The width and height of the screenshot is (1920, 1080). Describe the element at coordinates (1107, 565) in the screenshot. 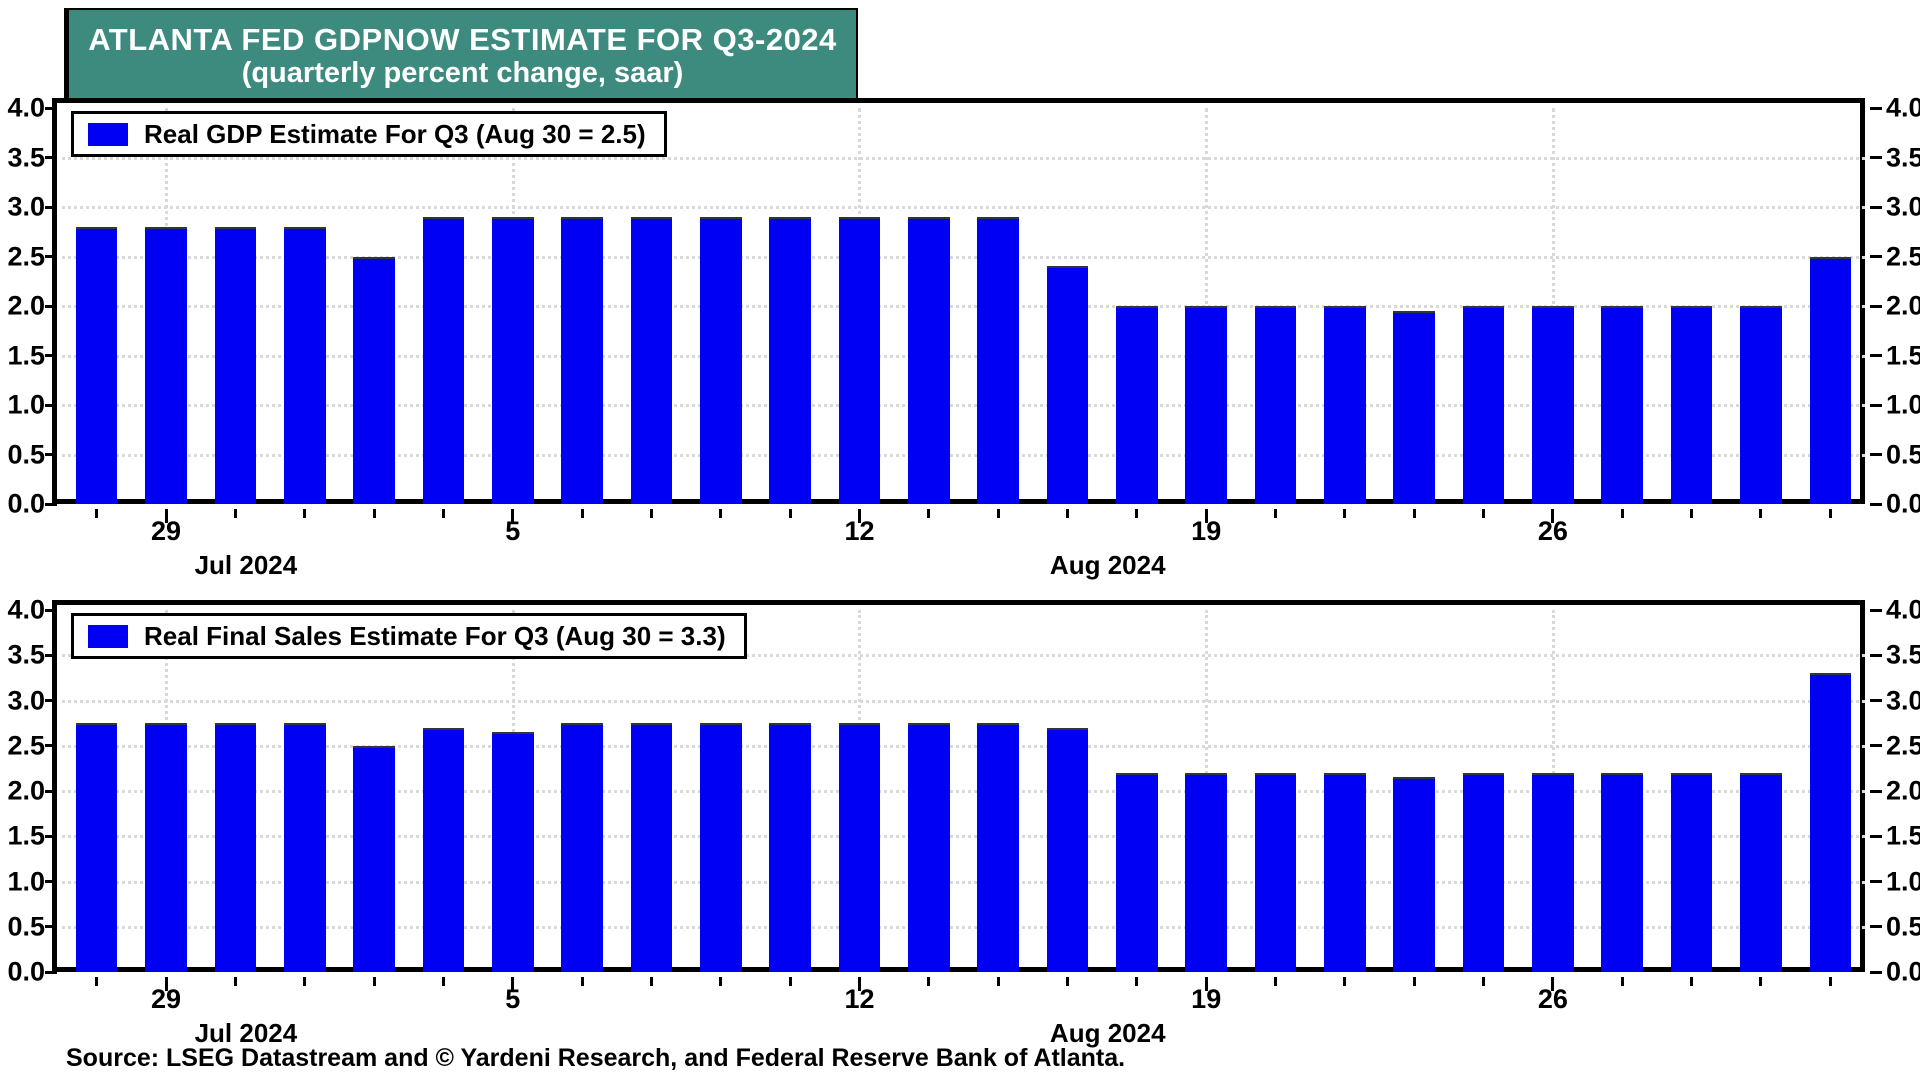

I see `month-label: Aug 2024` at that location.